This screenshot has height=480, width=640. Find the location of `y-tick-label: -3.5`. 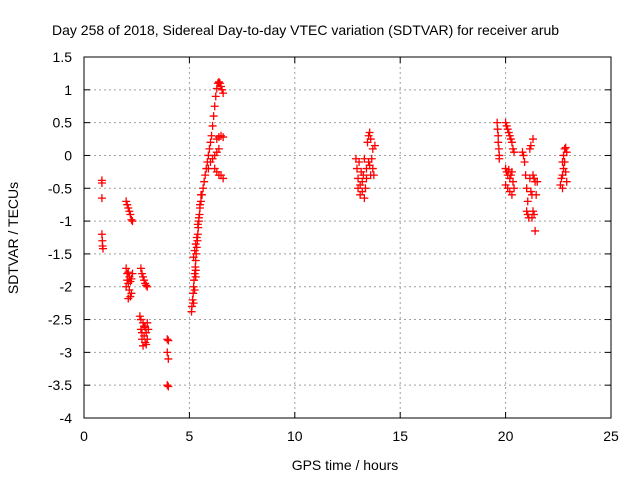

y-tick-label: -3.5 is located at coordinates (60, 385).